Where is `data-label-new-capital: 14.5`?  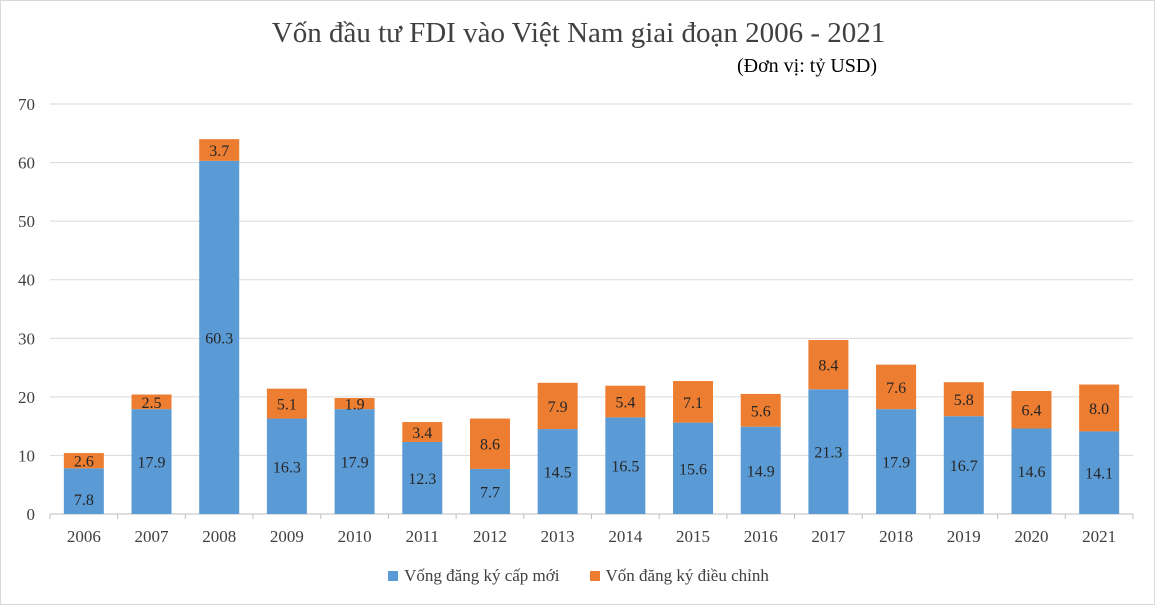 data-label-new-capital: 14.5 is located at coordinates (558, 473).